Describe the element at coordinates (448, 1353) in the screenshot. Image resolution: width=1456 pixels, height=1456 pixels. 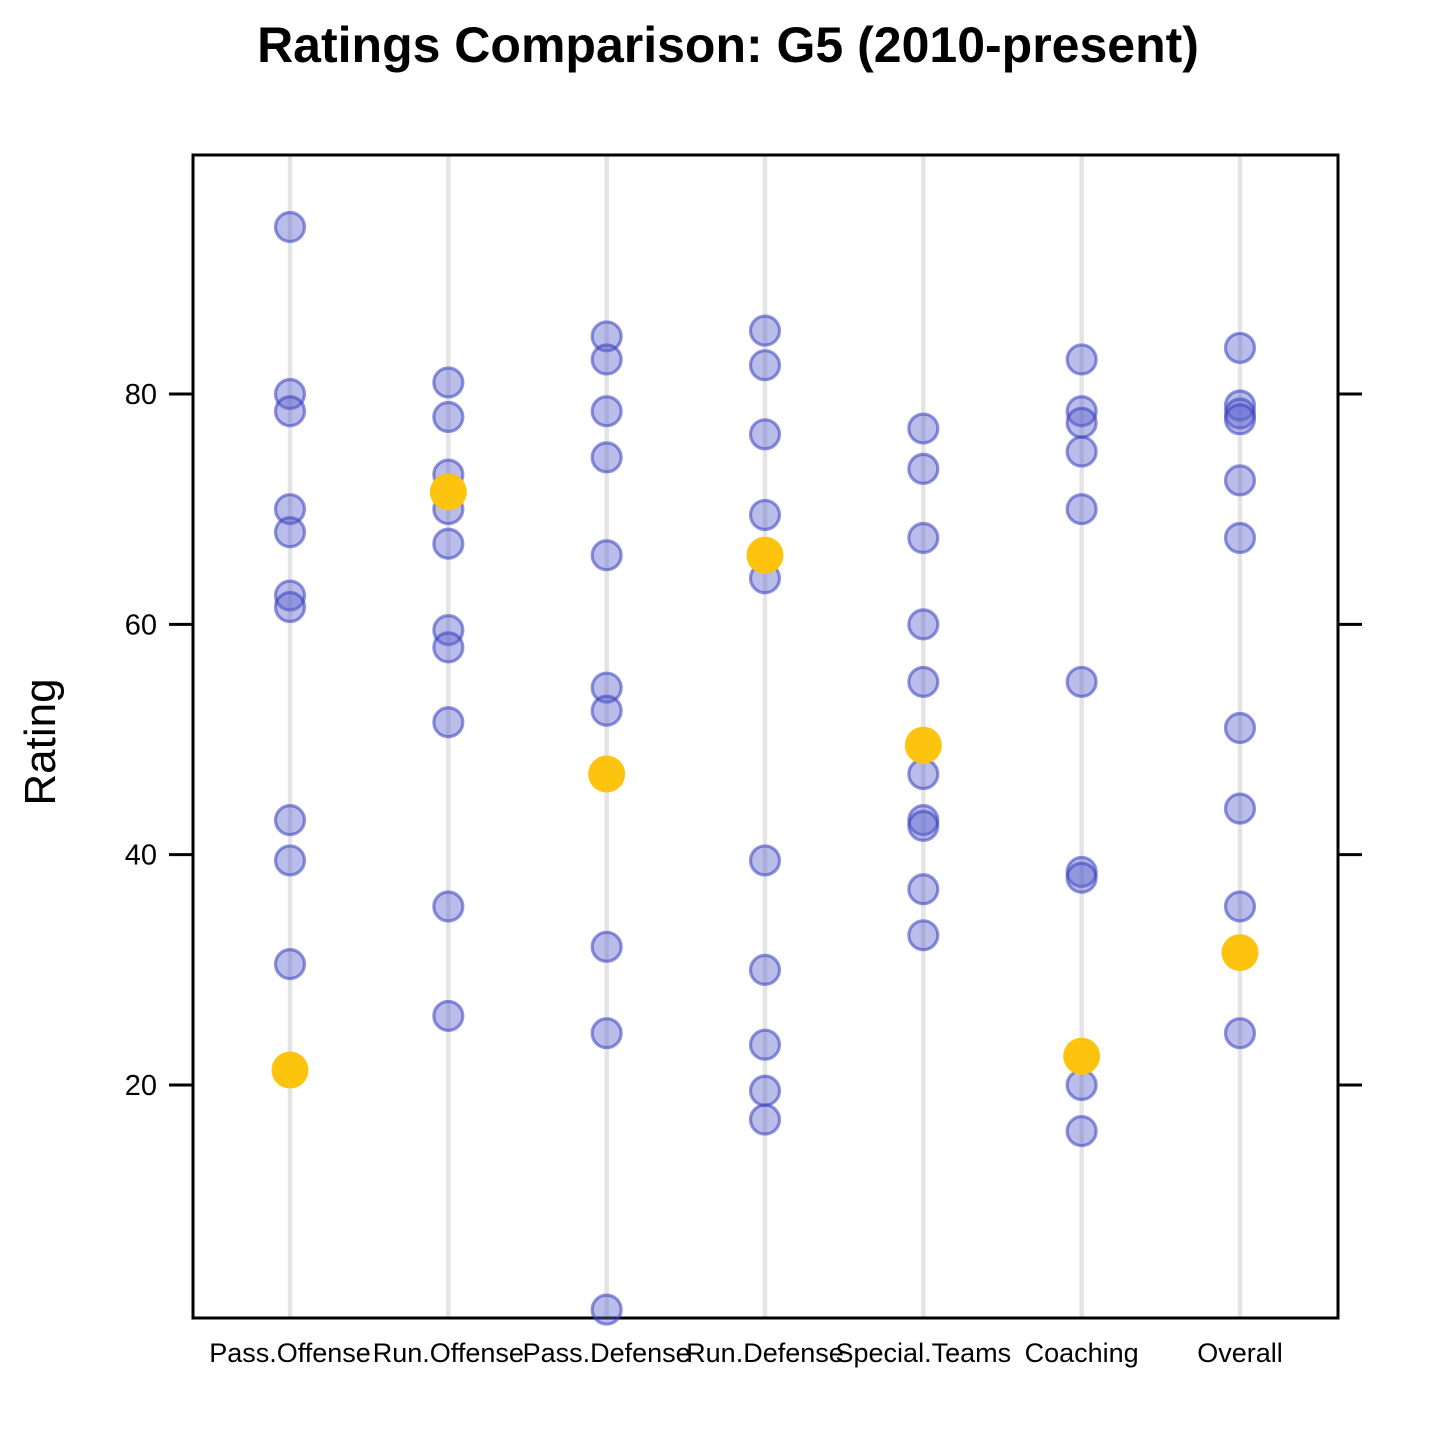
I see `x-category-label: Run.Offense` at that location.